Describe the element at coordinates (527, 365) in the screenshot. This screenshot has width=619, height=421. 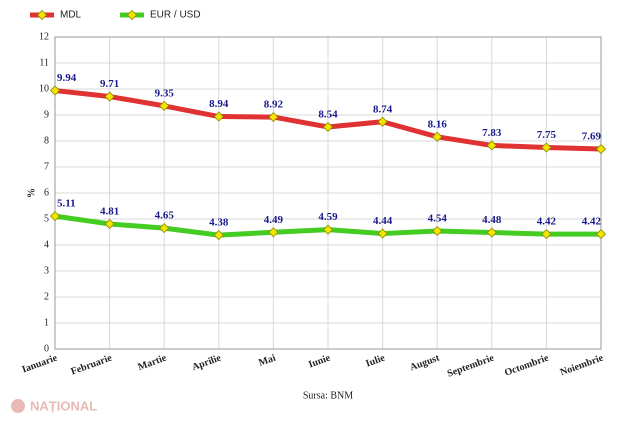
I see `x-tick-label: Octombrie` at that location.